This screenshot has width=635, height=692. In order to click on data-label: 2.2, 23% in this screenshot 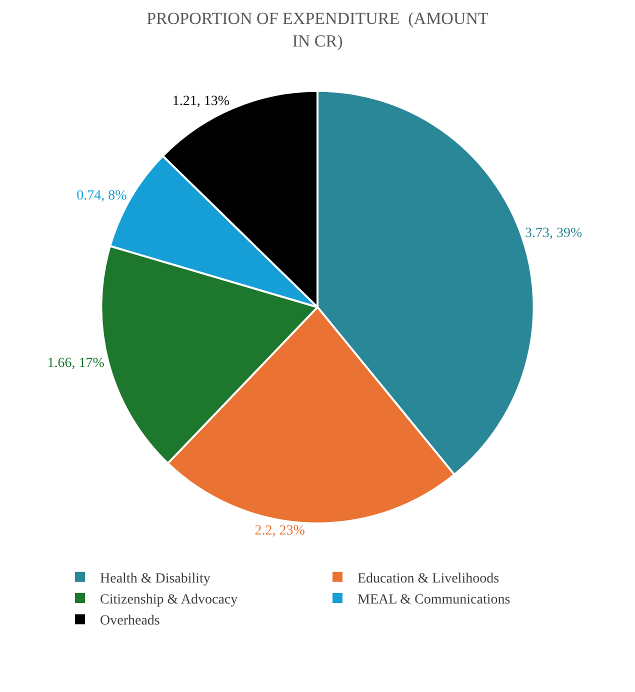, I will do `click(280, 530)`.